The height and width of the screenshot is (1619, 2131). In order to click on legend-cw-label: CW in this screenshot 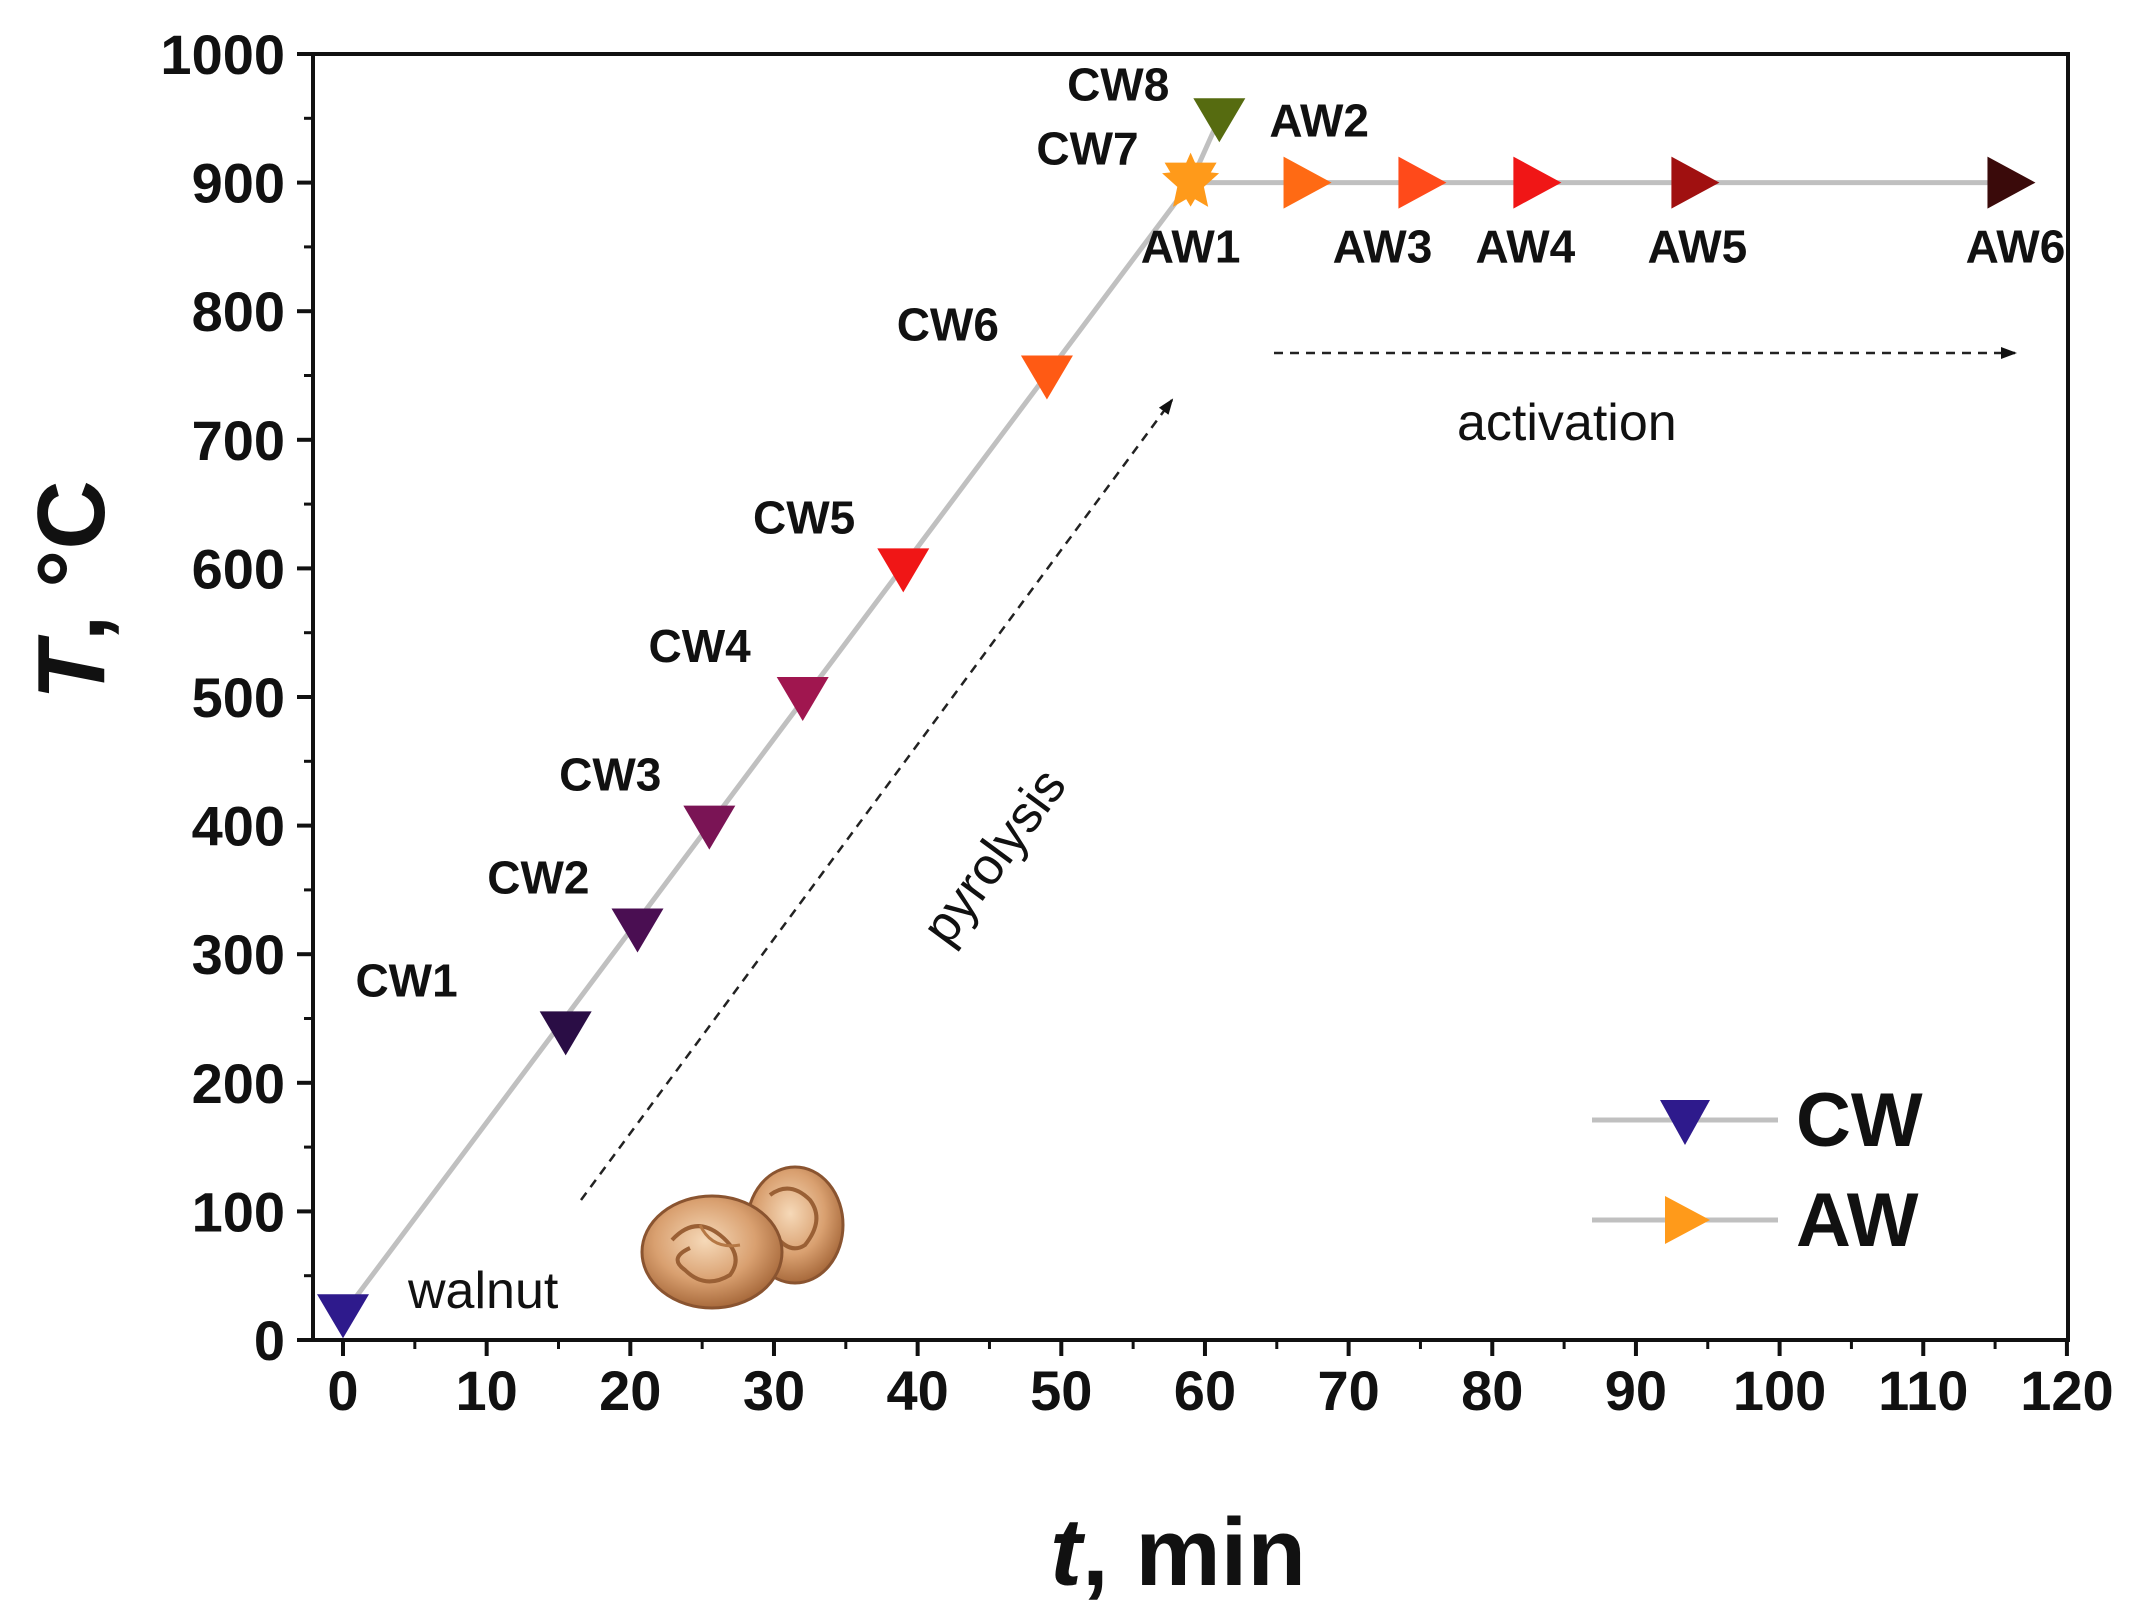, I will do `click(1859, 1120)`.